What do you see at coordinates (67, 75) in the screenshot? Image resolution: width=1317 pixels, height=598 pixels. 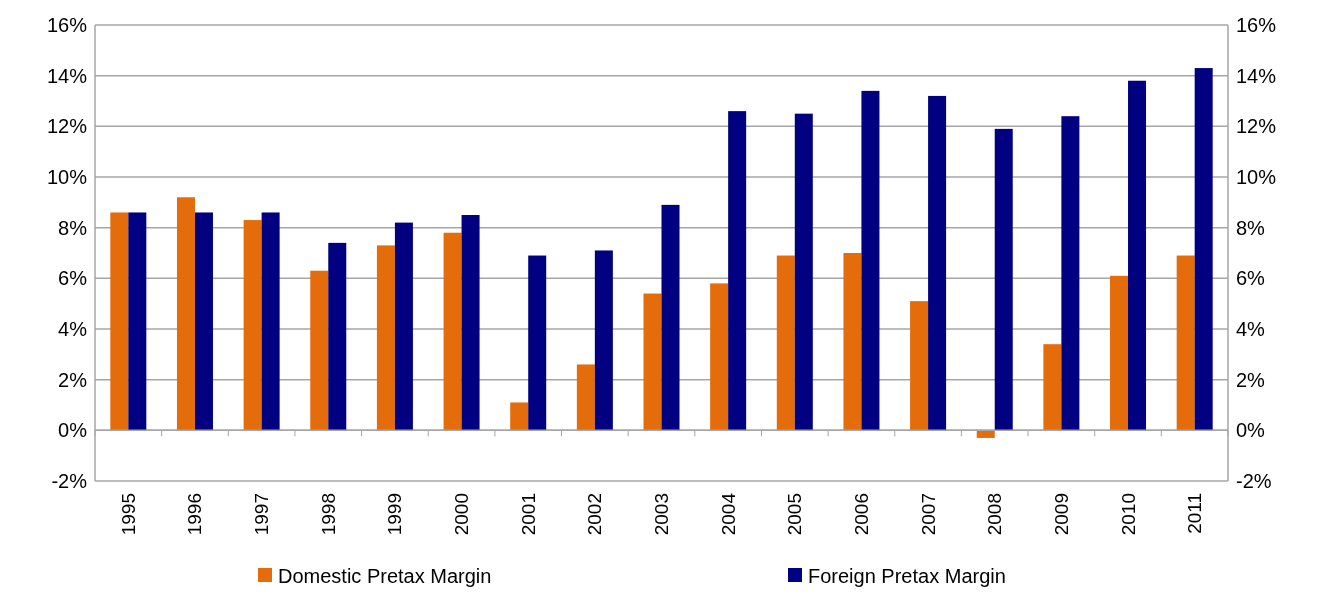 I see `y-tick-label: 14%` at bounding box center [67, 75].